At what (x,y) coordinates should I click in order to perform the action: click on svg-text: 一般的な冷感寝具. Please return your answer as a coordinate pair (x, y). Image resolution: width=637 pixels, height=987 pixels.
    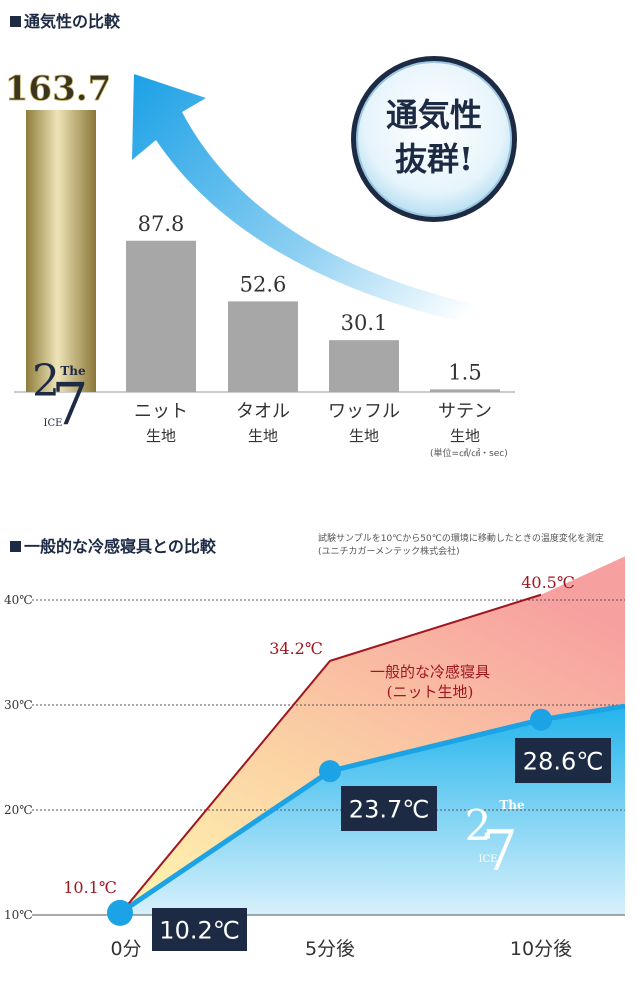
    Looking at the image, I should click on (430, 672).